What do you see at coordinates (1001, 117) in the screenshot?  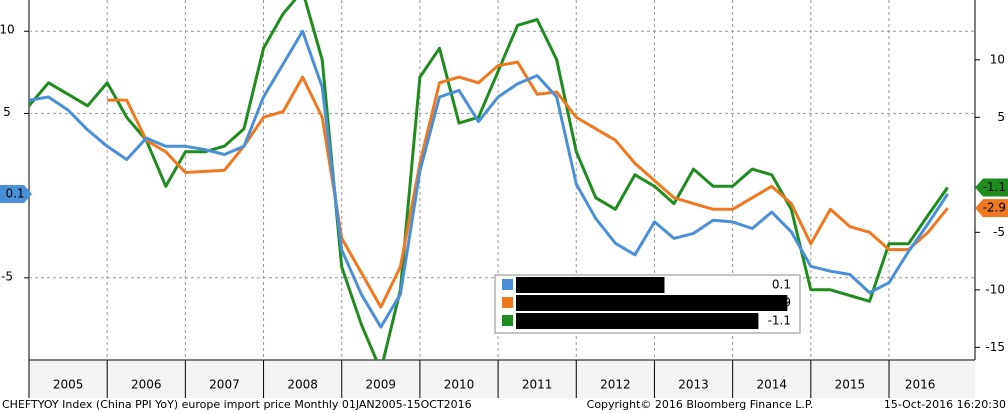 I see `y2-tick-label: 5` at bounding box center [1001, 117].